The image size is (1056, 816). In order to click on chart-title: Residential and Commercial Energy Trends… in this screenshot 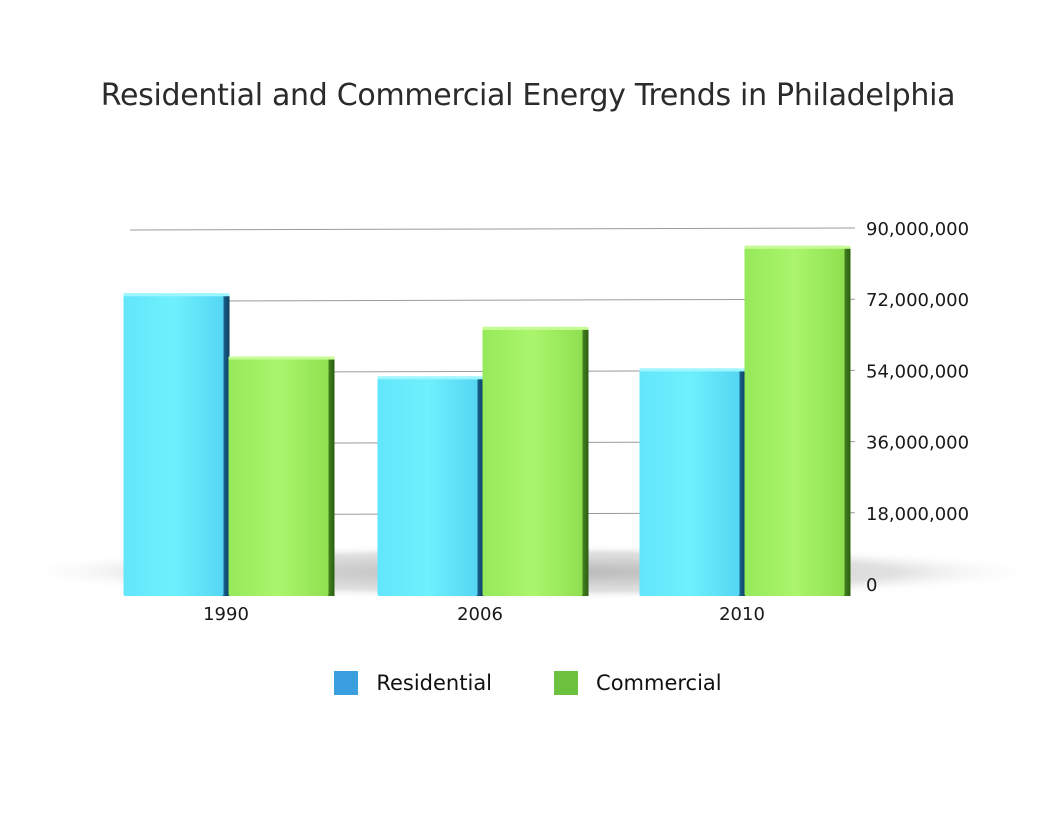, I will do `click(528, 95)`.